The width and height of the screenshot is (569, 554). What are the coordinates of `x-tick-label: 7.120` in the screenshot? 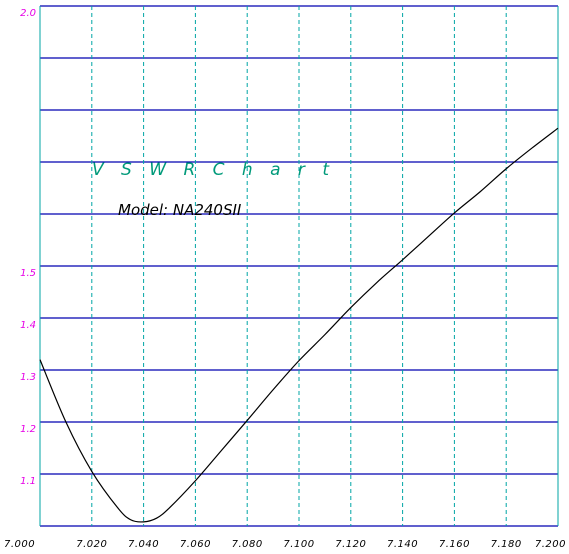 It's located at (350, 544).